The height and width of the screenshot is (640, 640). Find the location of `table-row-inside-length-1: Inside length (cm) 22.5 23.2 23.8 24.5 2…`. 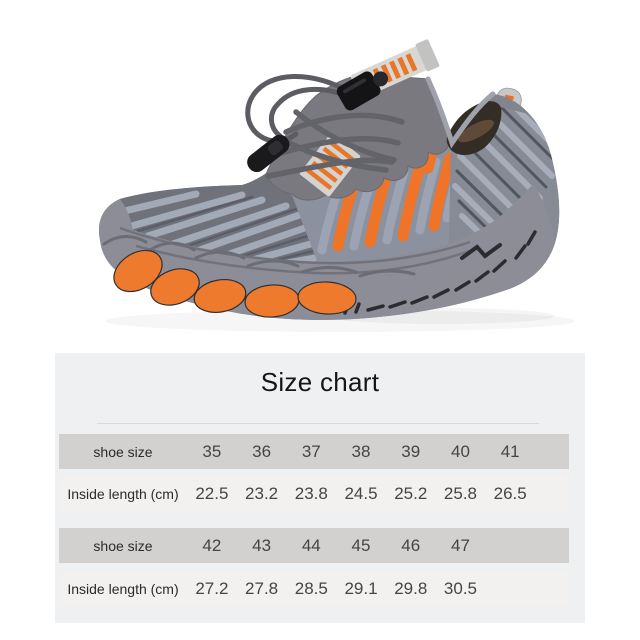

table-row-inside-length-1: Inside length (cm) 22.5 23.2 23.8 24.5 2… is located at coordinates (314, 493).